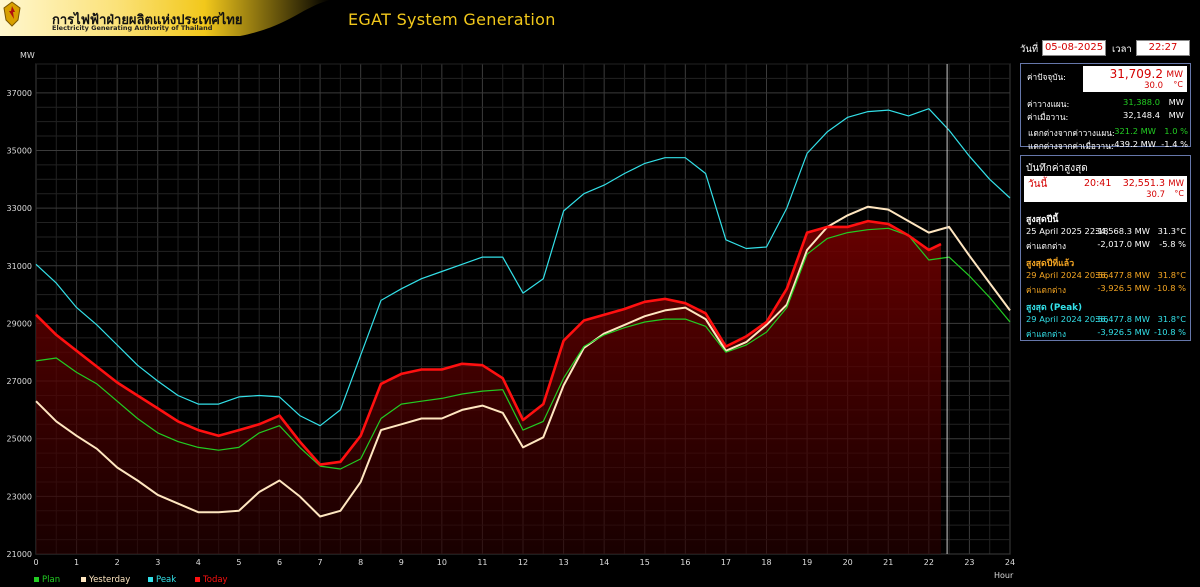 The width and height of the screenshot is (1200, 587). Describe the element at coordinates (766, 562) in the screenshot. I see `x-tick-label: 18` at that location.